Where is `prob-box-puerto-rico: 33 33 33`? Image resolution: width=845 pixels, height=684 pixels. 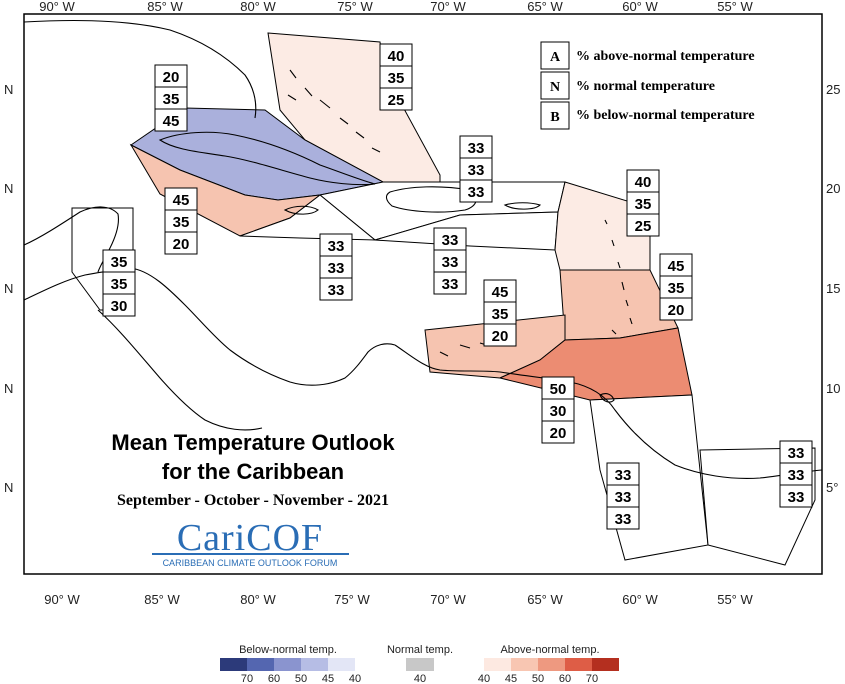 prob-box-puerto-rico: 33 33 33 is located at coordinates (450, 261).